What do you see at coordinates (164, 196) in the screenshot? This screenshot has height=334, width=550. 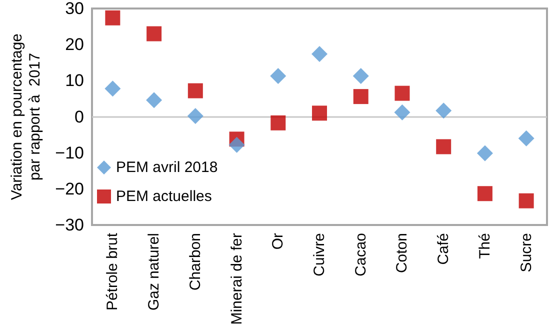 I see `legend-label: PEM actuelles` at bounding box center [164, 196].